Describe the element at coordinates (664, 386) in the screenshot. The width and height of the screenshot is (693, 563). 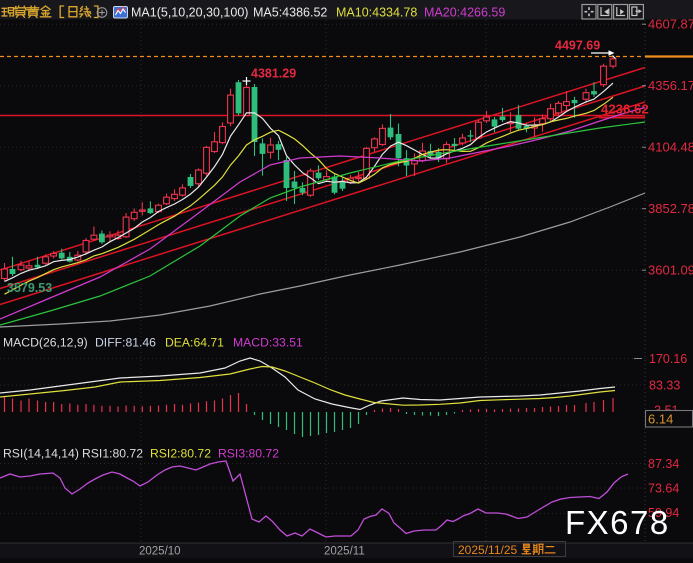
I see `svg-text: 83.33` at that location.